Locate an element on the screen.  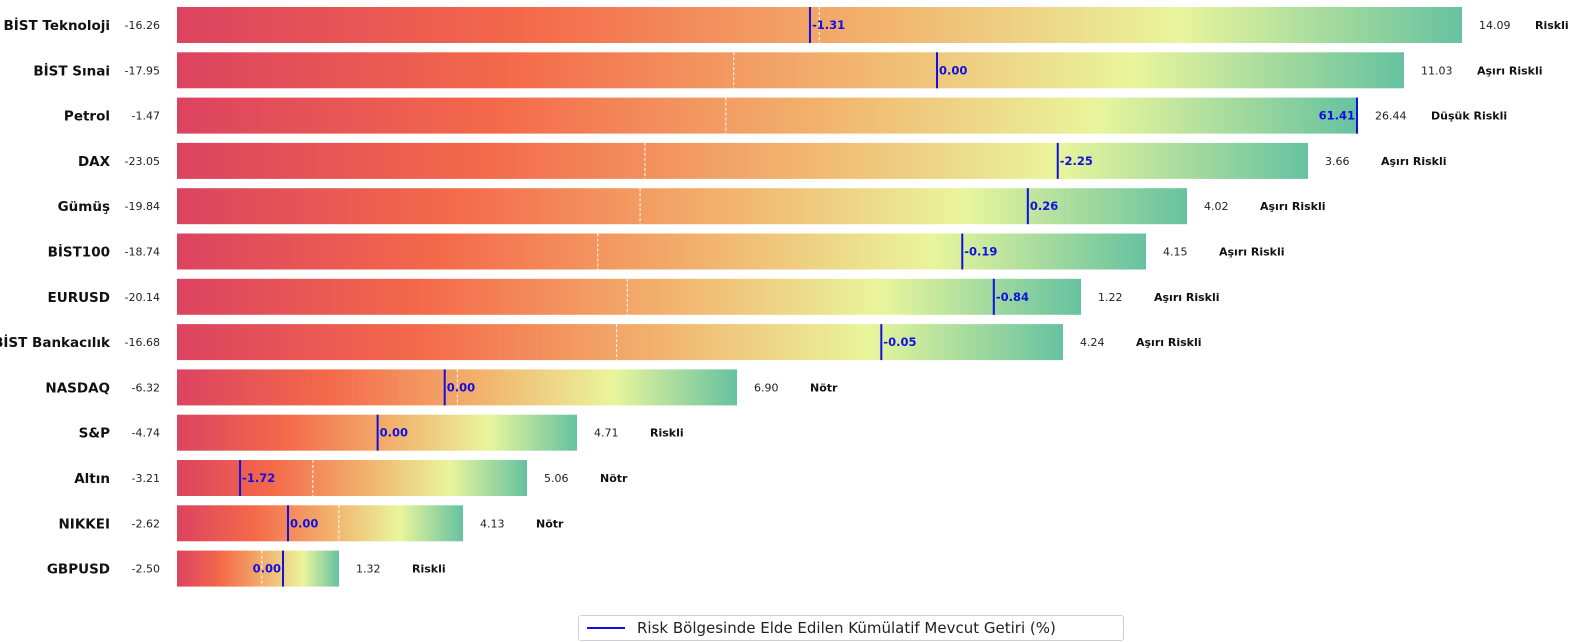
max-value-0: 14.09 is located at coordinates (1495, 25).